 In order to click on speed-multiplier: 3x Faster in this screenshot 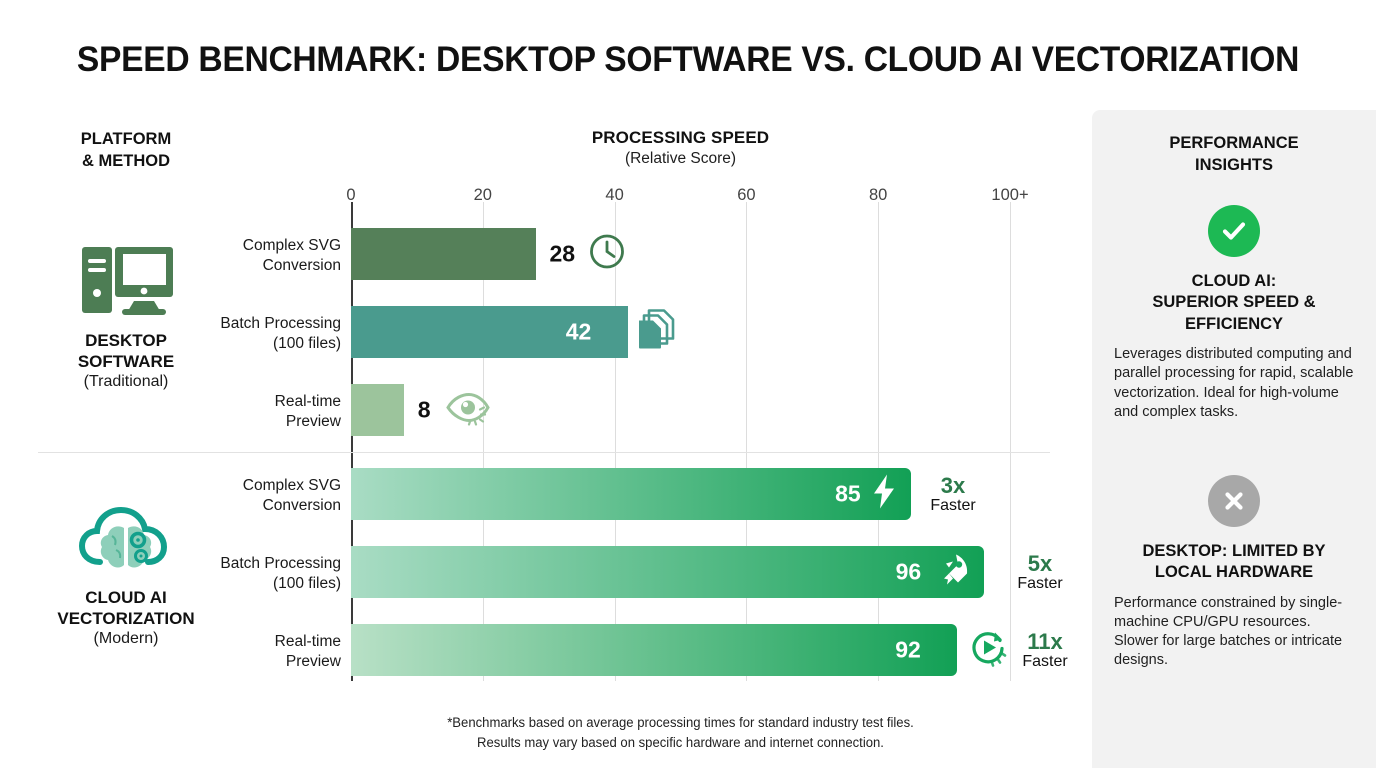, I will do `click(953, 494)`.